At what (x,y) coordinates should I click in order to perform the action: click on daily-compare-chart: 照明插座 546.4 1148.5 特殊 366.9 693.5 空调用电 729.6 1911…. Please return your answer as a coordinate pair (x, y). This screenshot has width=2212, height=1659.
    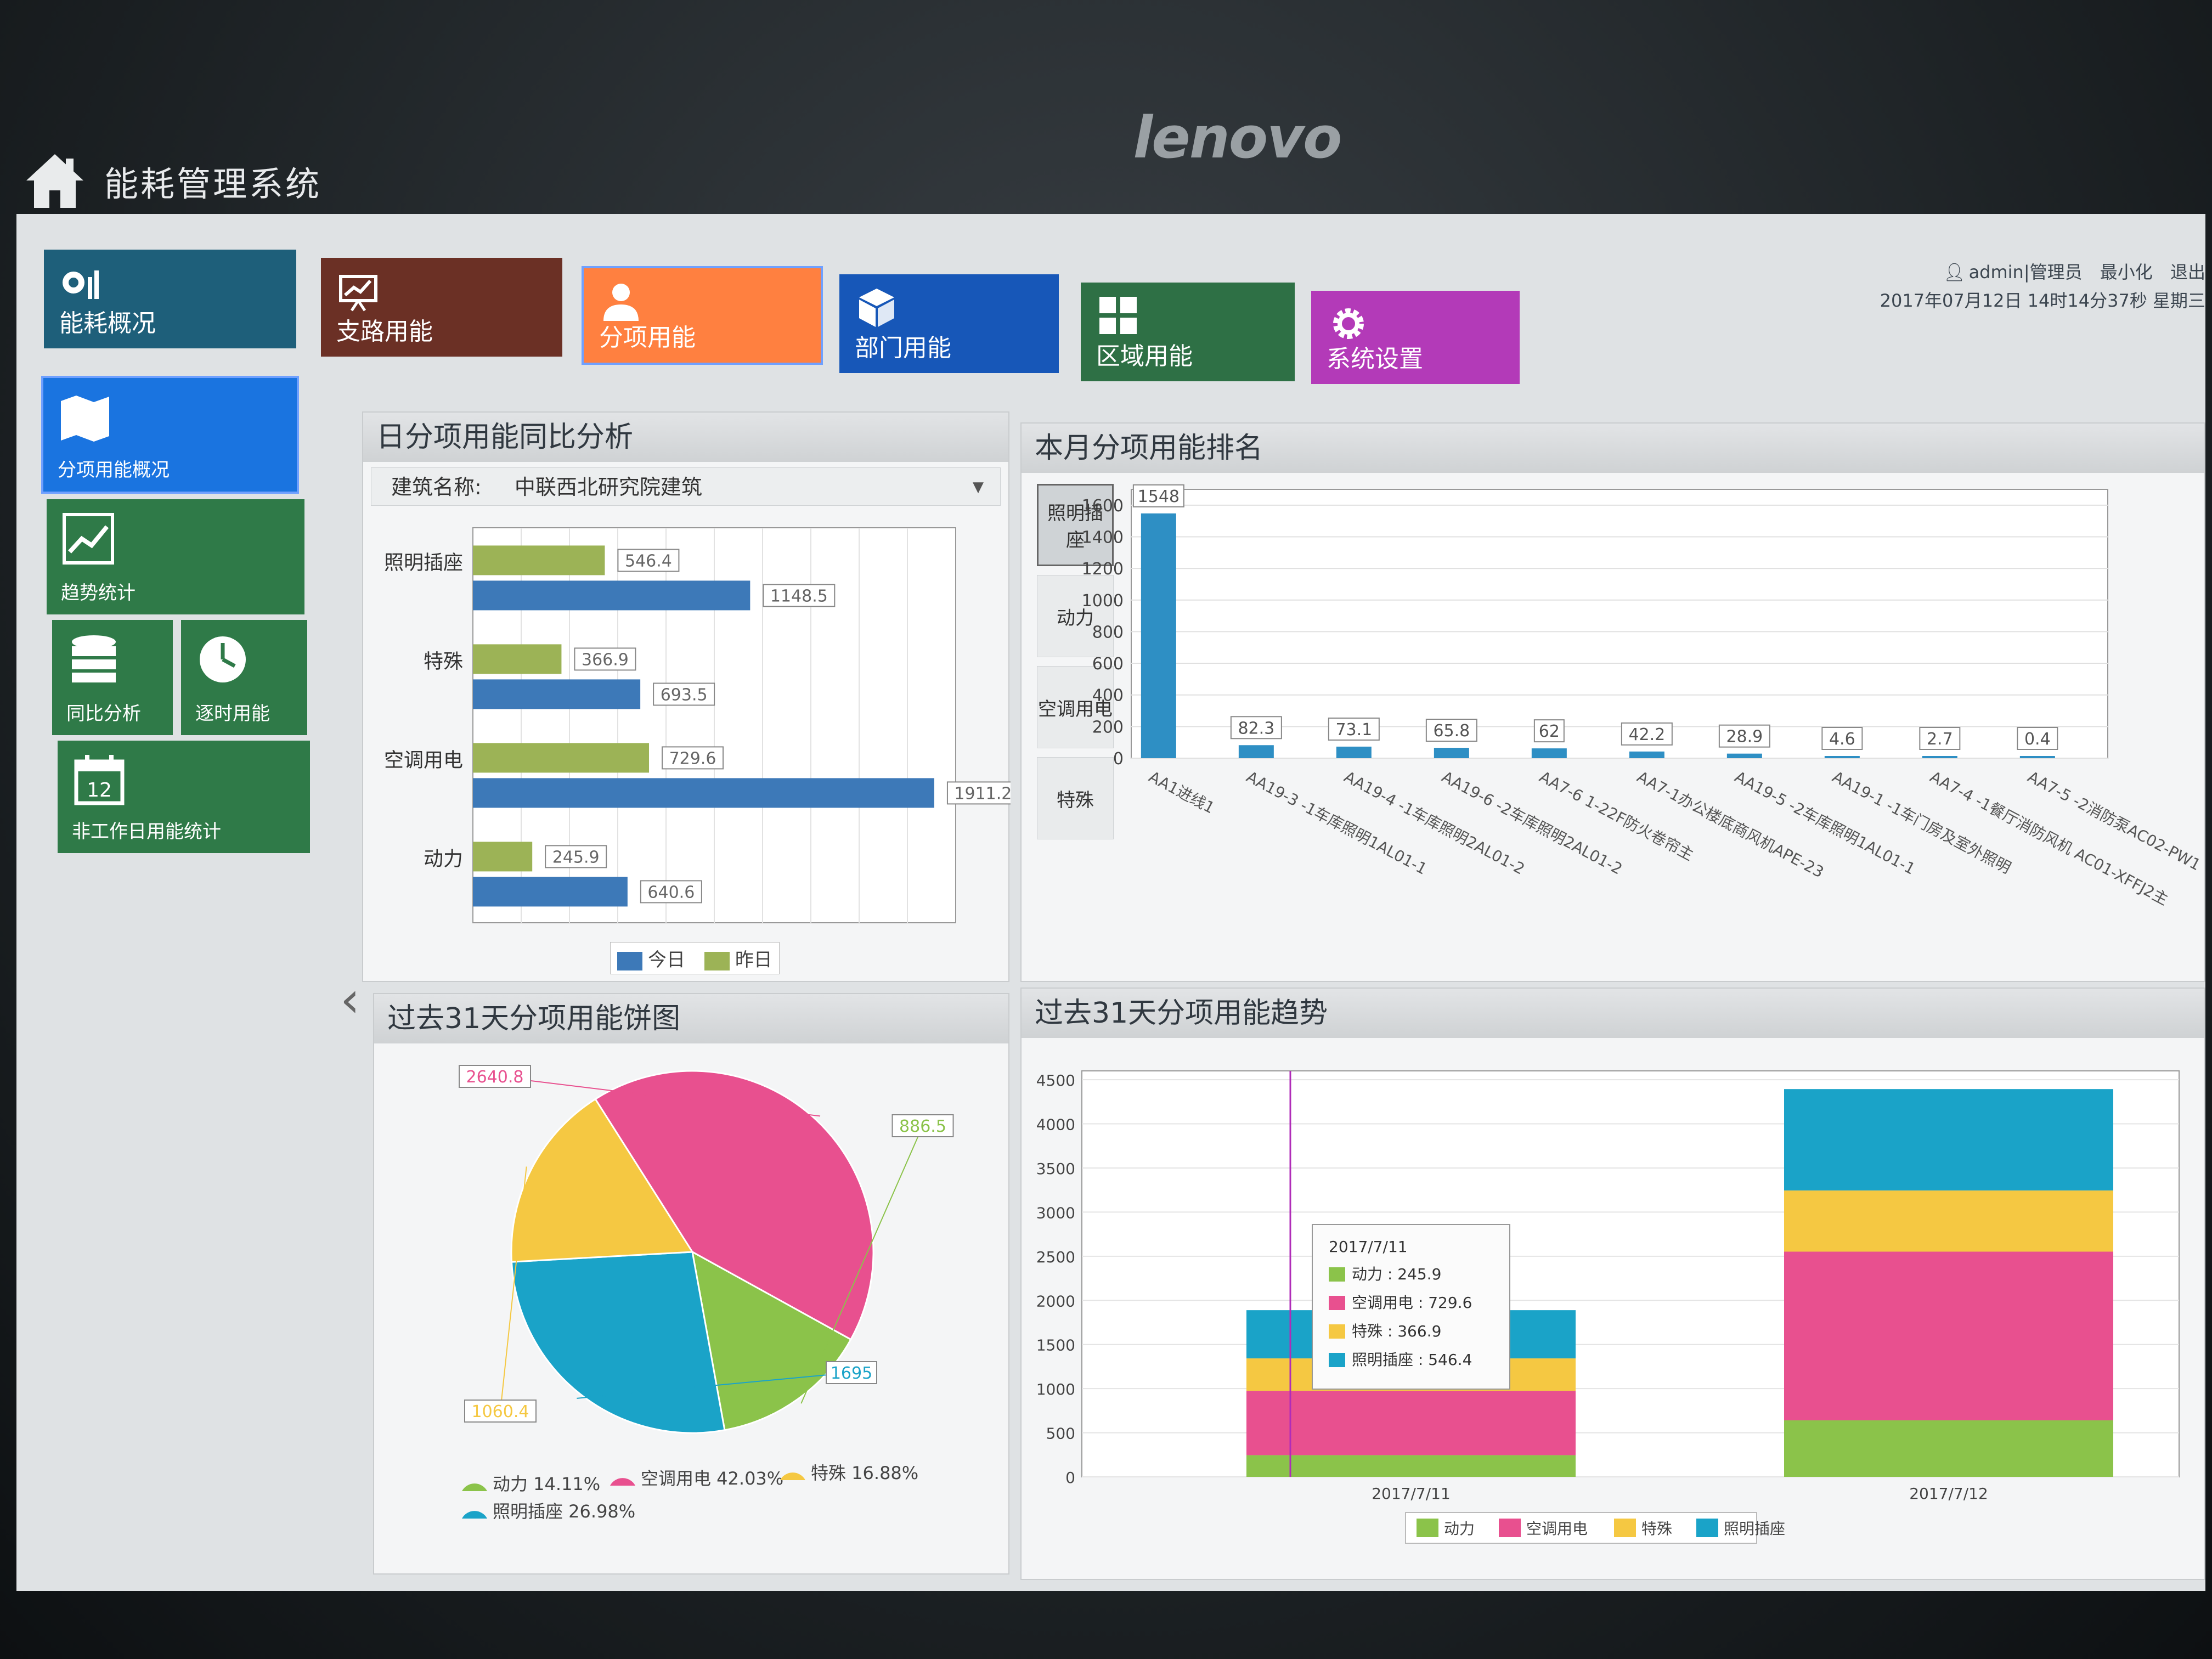
    Looking at the image, I should click on (697, 725).